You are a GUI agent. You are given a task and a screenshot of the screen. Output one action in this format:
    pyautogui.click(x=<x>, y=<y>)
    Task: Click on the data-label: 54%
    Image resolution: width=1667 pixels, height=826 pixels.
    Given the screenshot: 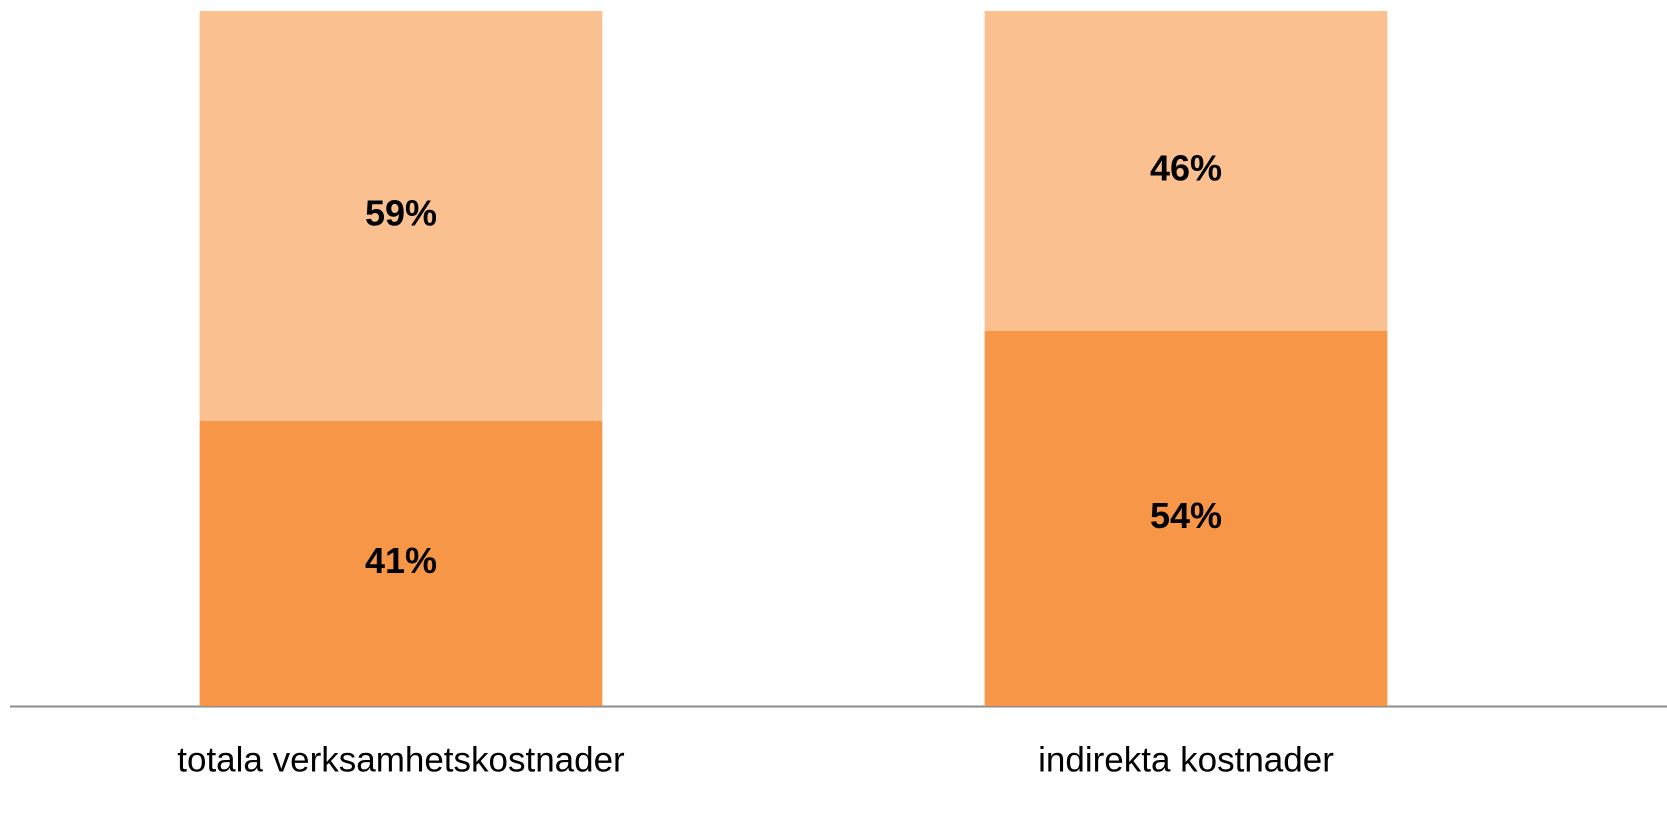 What is the action you would take?
    pyautogui.click(x=1186, y=515)
    